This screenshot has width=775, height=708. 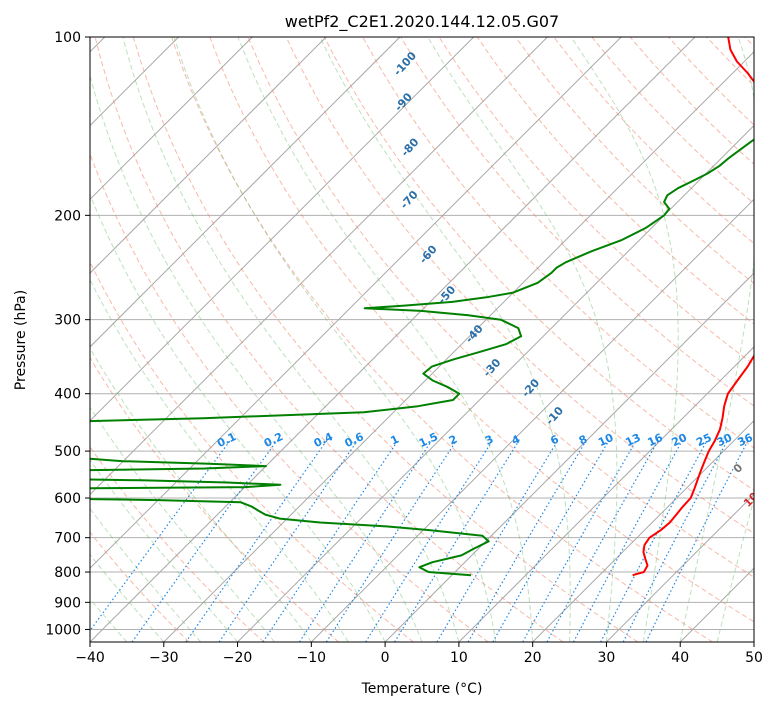 I want to click on mixing-ratio-label: 16, so click(x=655, y=440).